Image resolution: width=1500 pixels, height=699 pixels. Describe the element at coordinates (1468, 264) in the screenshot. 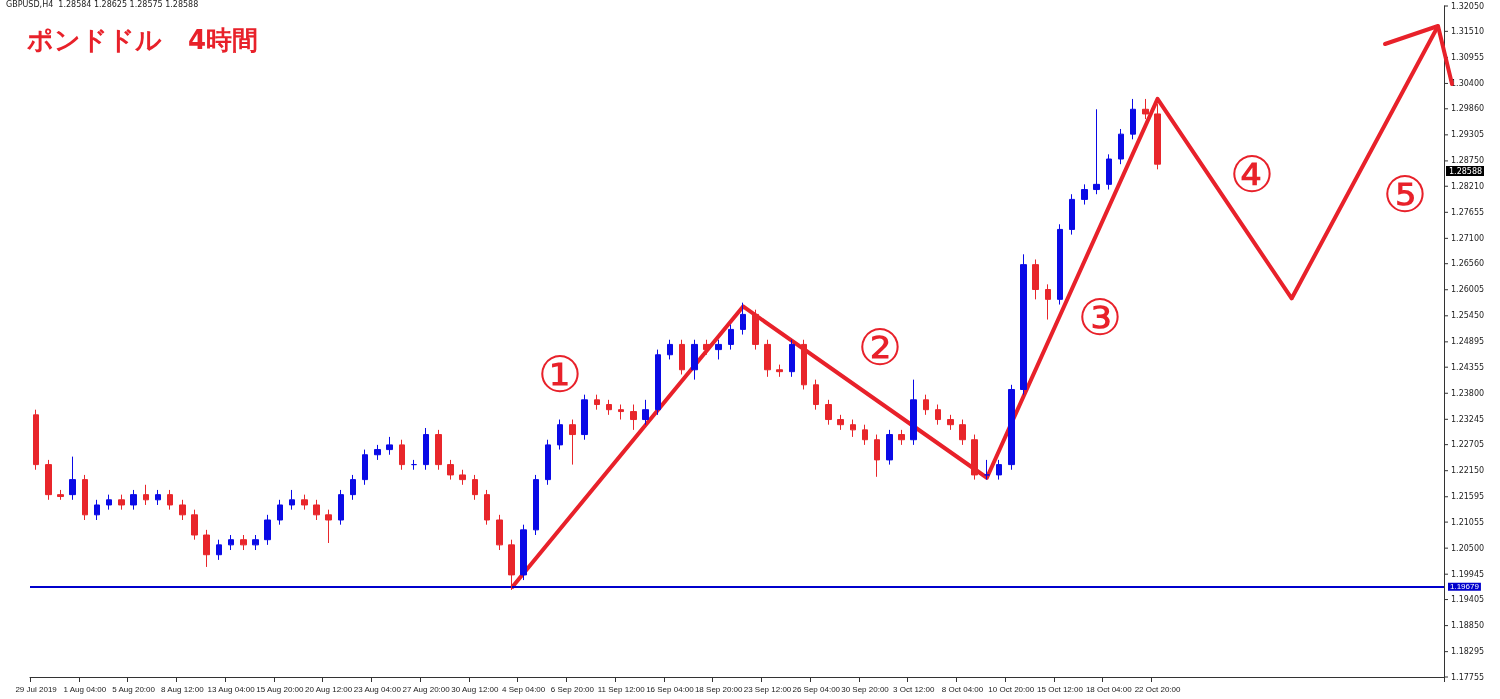

I see `y-tick-label: 1.26560` at that location.